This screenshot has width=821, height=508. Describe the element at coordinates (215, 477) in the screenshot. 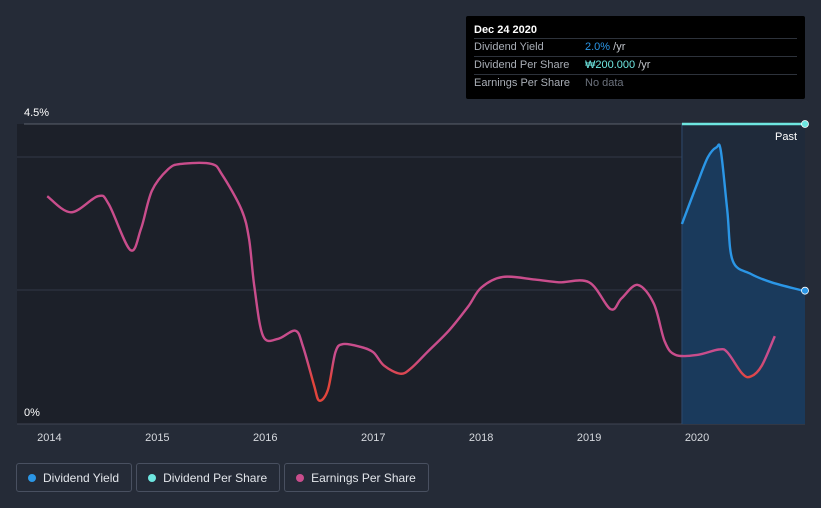

I see `legend-label: Dividend Per Share` at that location.